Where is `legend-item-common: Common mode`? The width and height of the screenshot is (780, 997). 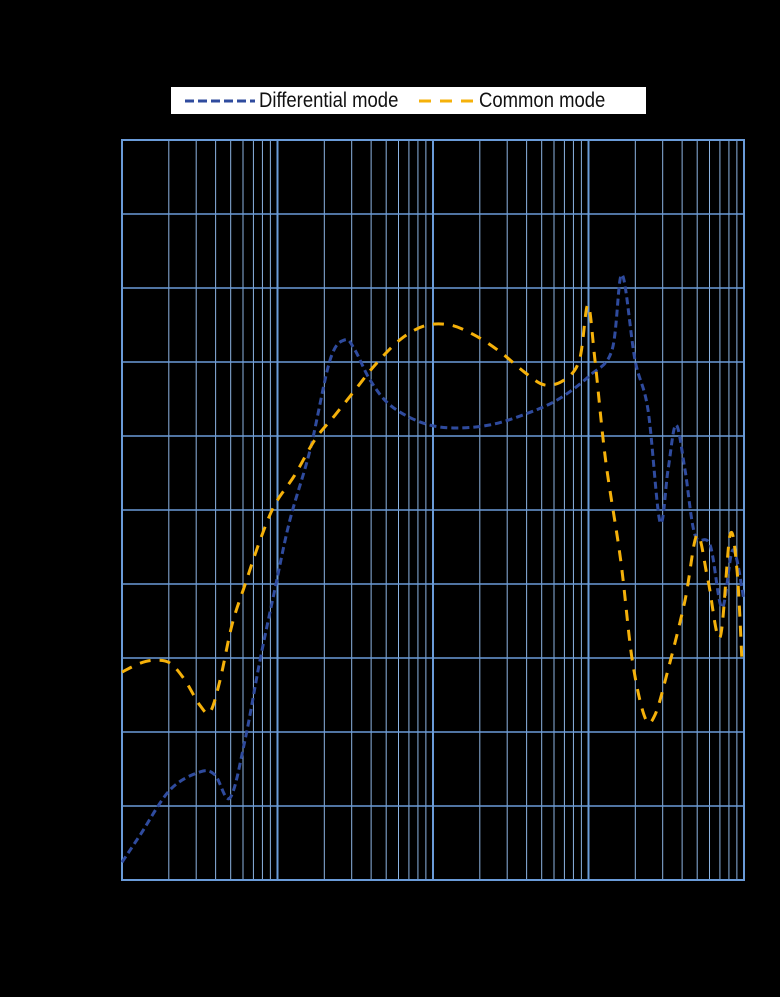 legend-item-common: Common mode is located at coordinates (521, 101).